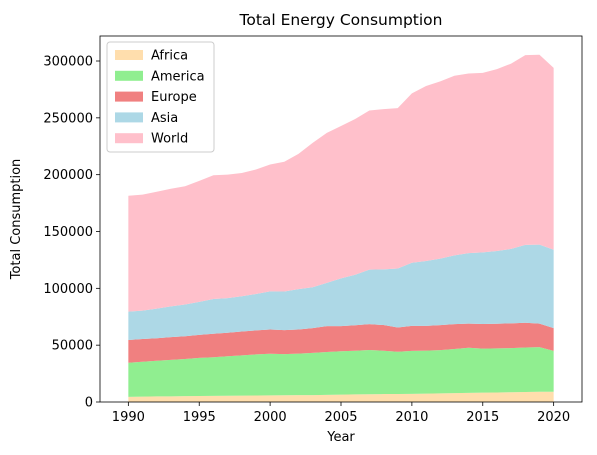 This screenshot has height=455, width=597. I want to click on area-america, so click(341, 372).